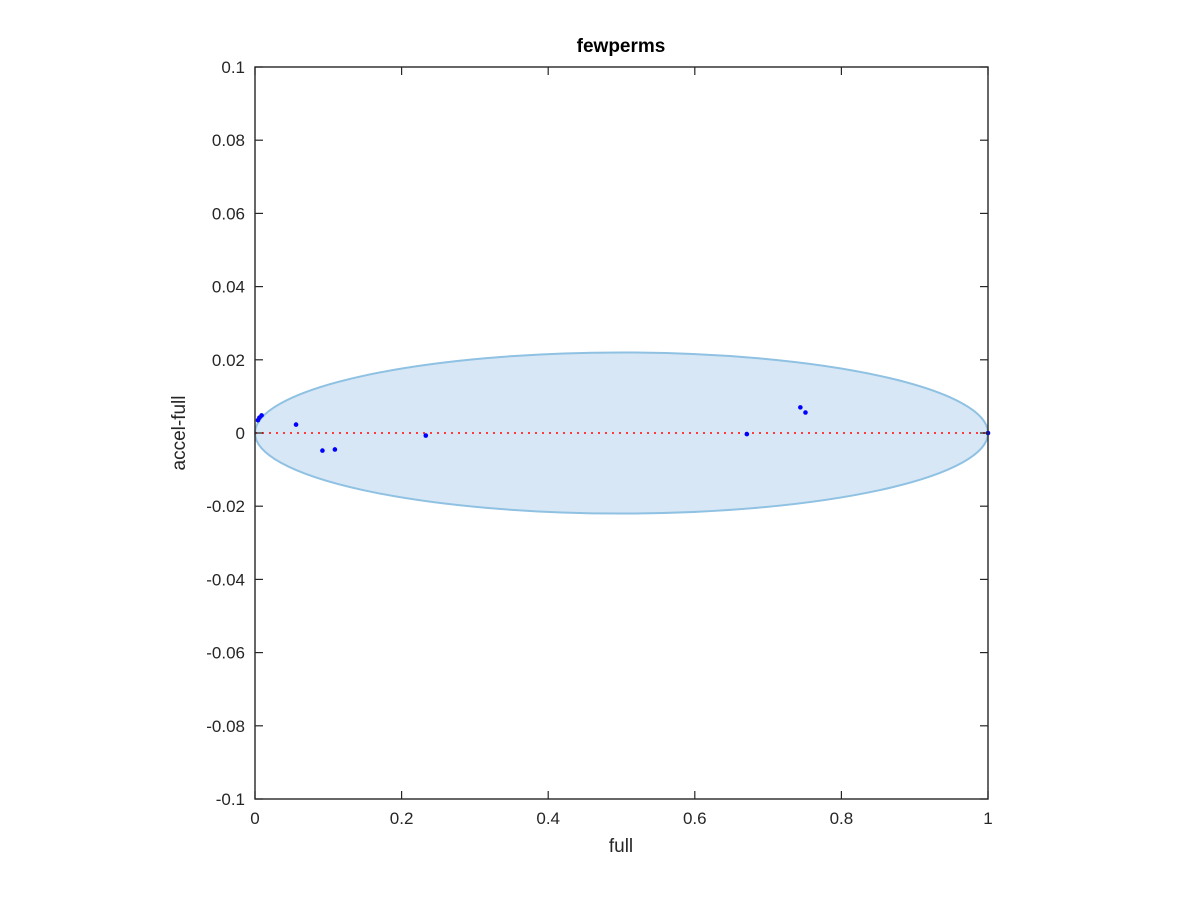  Describe the element at coordinates (842, 818) in the screenshot. I see `x-tick-label: 0.8` at that location.